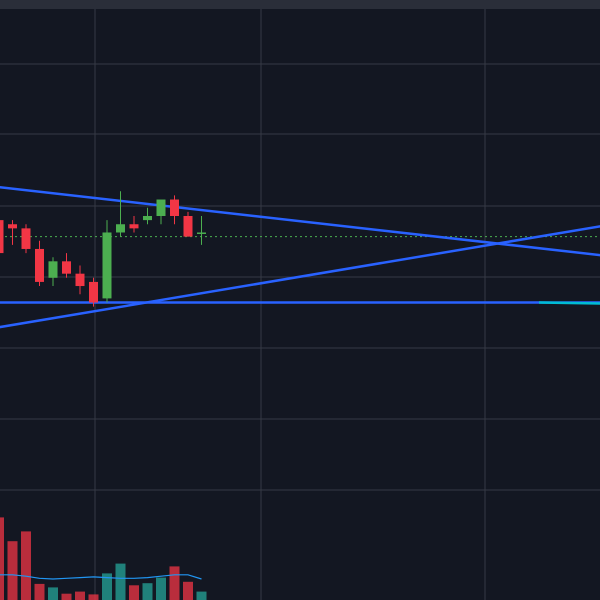 This screenshot has height=600, width=600. Describe the element at coordinates (103, 558) in the screenshot. I see `volume-bars` at that location.